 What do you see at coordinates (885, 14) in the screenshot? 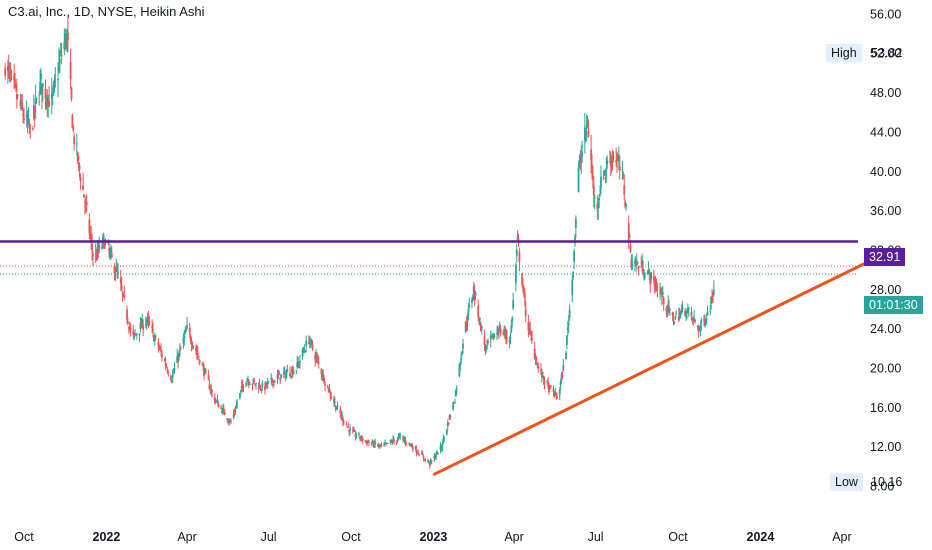
I see `y-tick-label: 56.00` at bounding box center [885, 14].